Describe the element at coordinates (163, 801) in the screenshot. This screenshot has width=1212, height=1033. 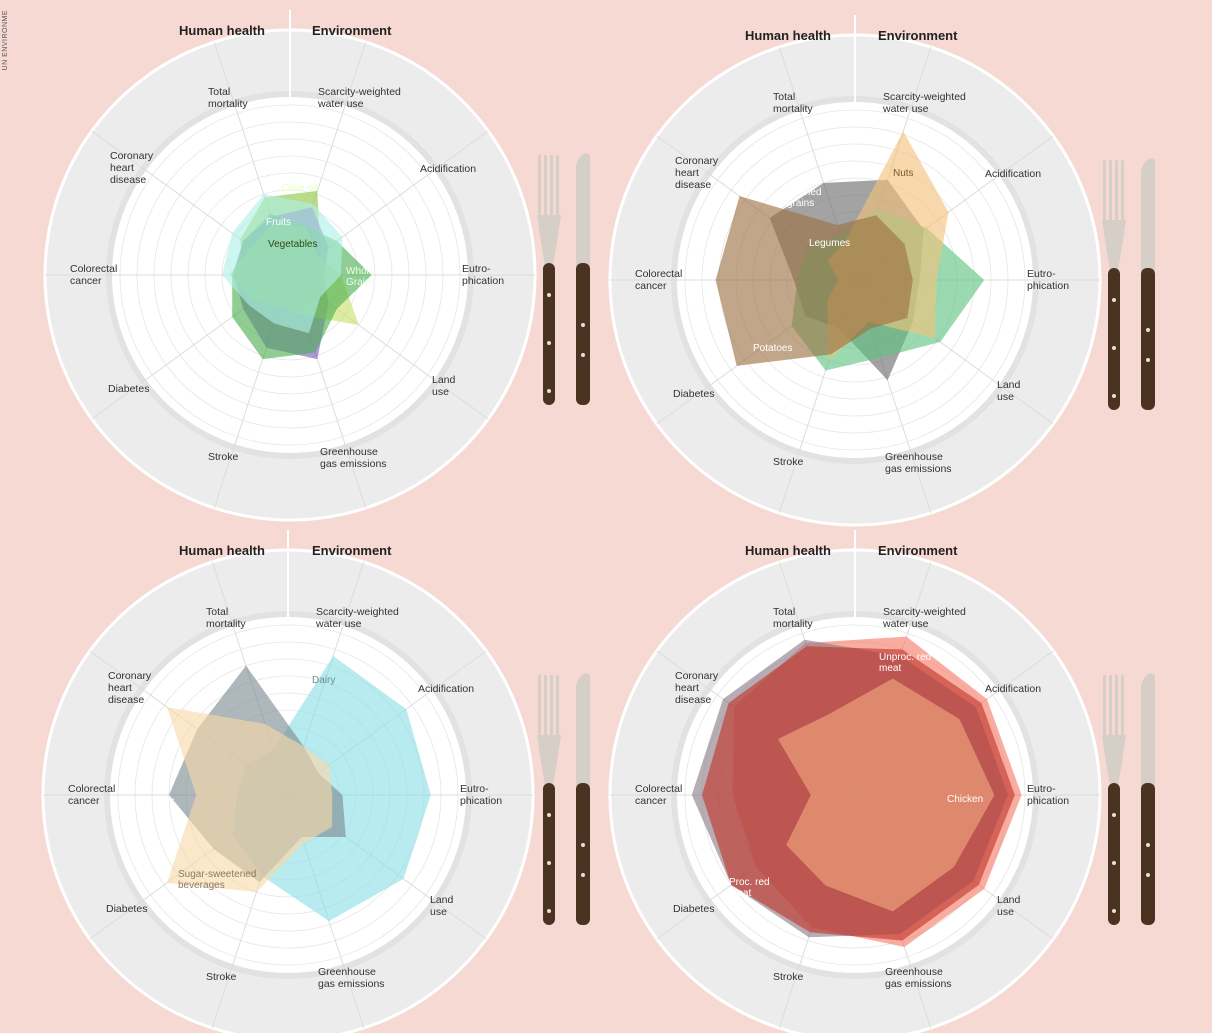
I see `series-label: Eggs` at that location.